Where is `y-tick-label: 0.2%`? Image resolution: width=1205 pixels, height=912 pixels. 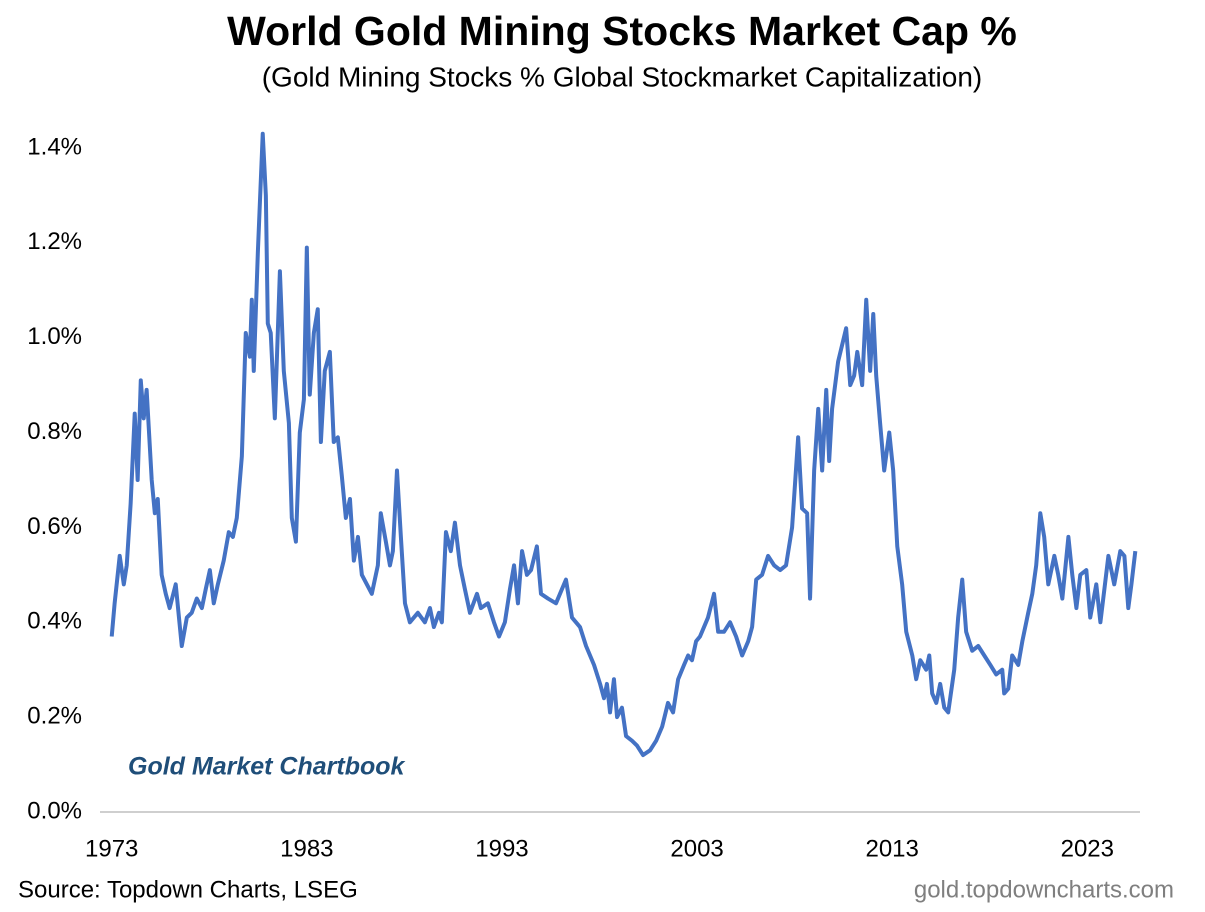 y-tick-label: 0.2% is located at coordinates (54, 715).